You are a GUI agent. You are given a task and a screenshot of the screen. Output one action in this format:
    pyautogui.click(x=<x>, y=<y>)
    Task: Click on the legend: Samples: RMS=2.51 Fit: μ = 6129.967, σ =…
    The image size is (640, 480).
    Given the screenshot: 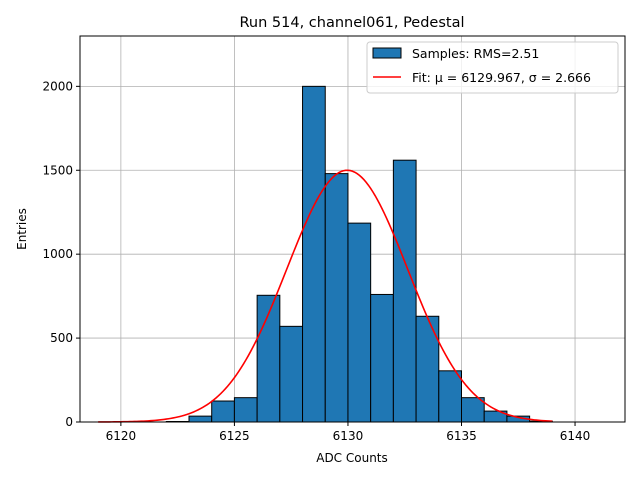 What is the action you would take?
    pyautogui.click(x=492, y=67)
    